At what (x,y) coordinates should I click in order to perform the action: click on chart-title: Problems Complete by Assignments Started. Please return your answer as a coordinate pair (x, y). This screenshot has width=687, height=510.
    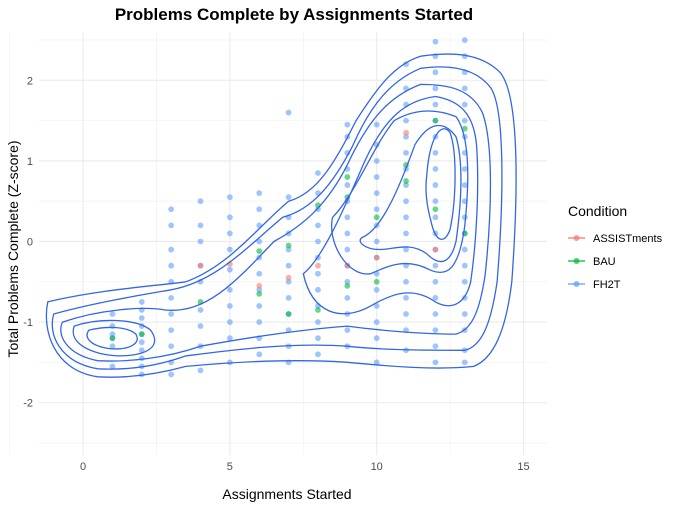
    Looking at the image, I should click on (294, 14).